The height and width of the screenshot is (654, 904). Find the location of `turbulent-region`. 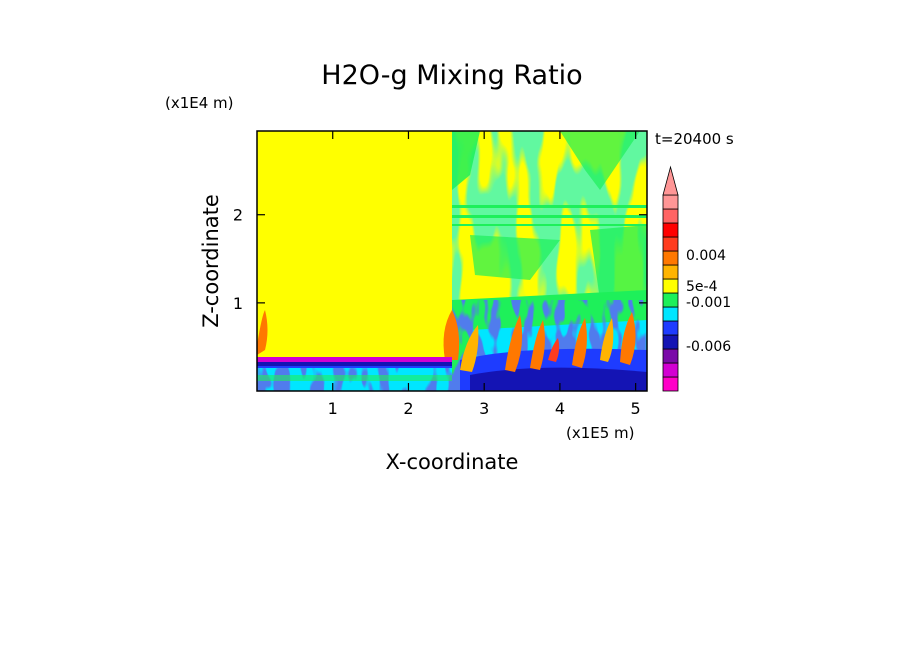

turbulent-region is located at coordinates (545, 261).